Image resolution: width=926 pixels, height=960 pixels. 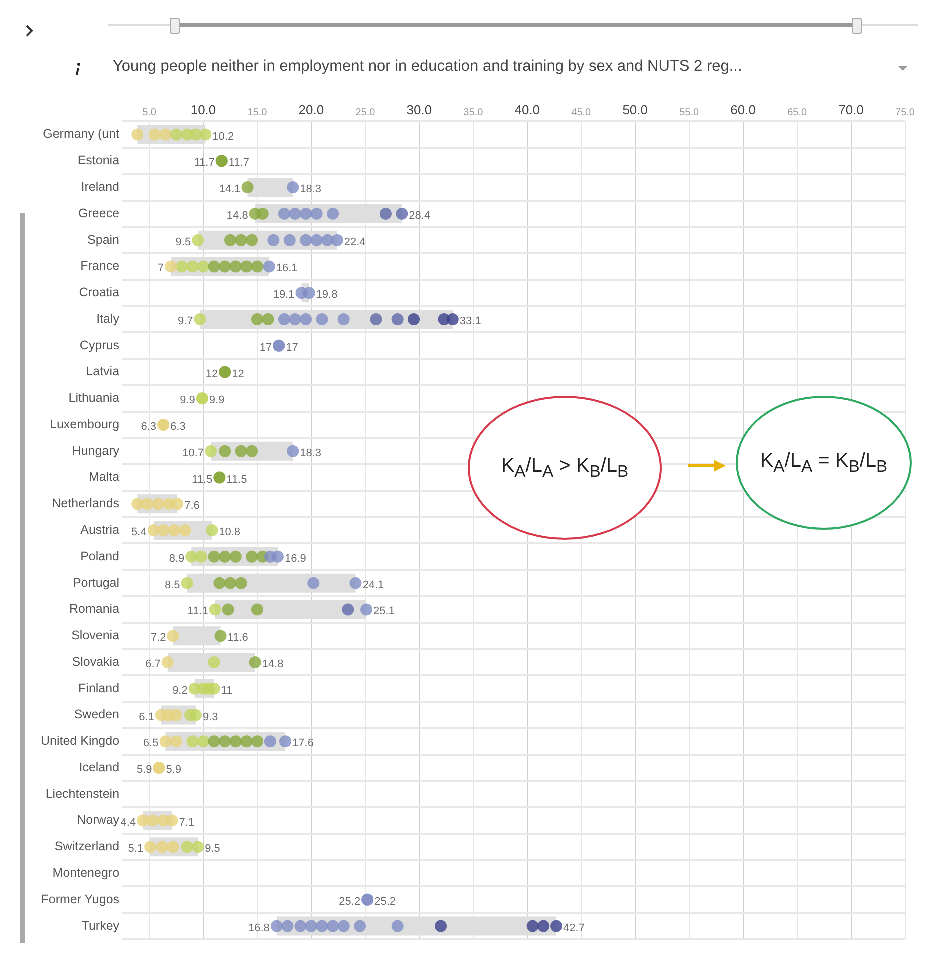 What do you see at coordinates (104, 239) in the screenshot?
I see `y-tick-label: Spain` at bounding box center [104, 239].